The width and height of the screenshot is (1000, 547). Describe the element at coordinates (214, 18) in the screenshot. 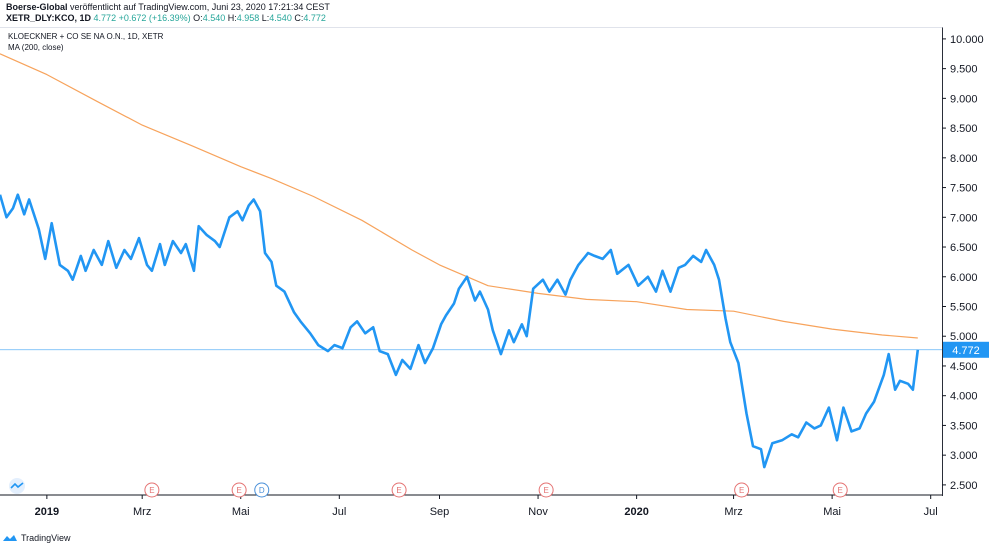

I see `open-value: 4.540` at that location.